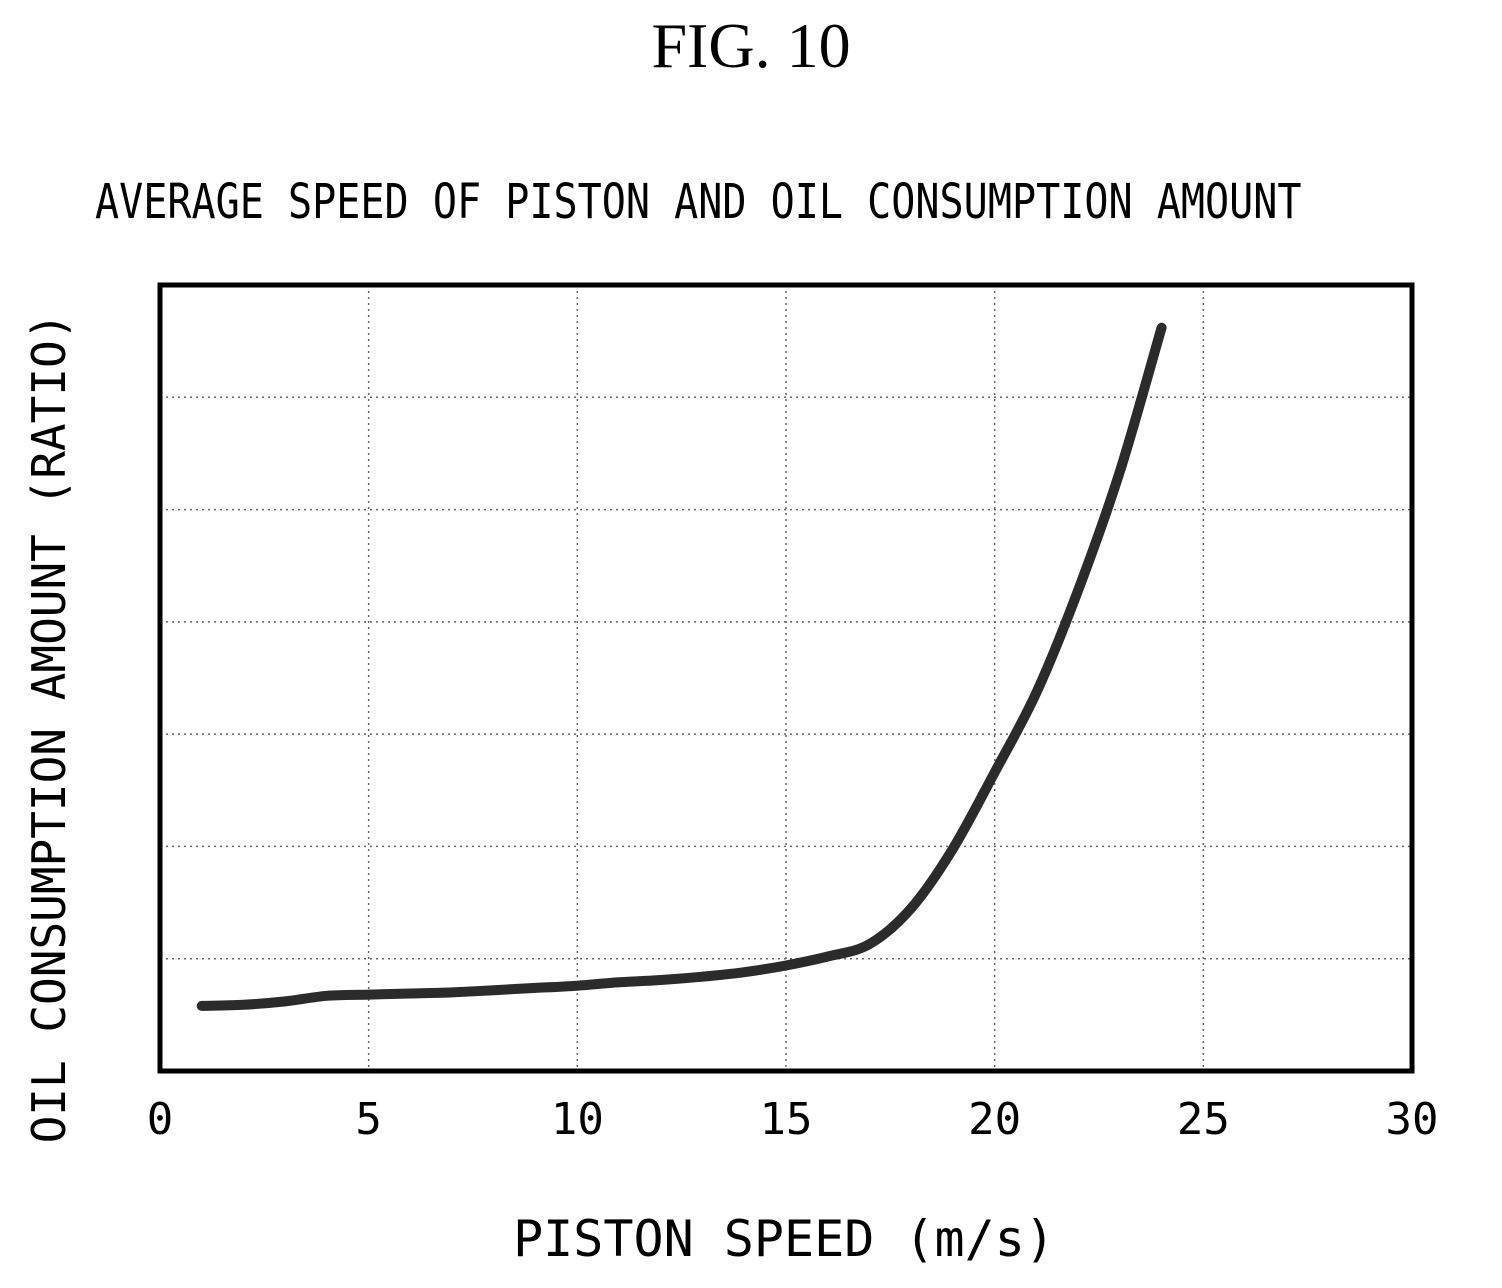 The width and height of the screenshot is (1502, 1288). What do you see at coordinates (577, 1119) in the screenshot?
I see `x-tick-label: 10` at bounding box center [577, 1119].